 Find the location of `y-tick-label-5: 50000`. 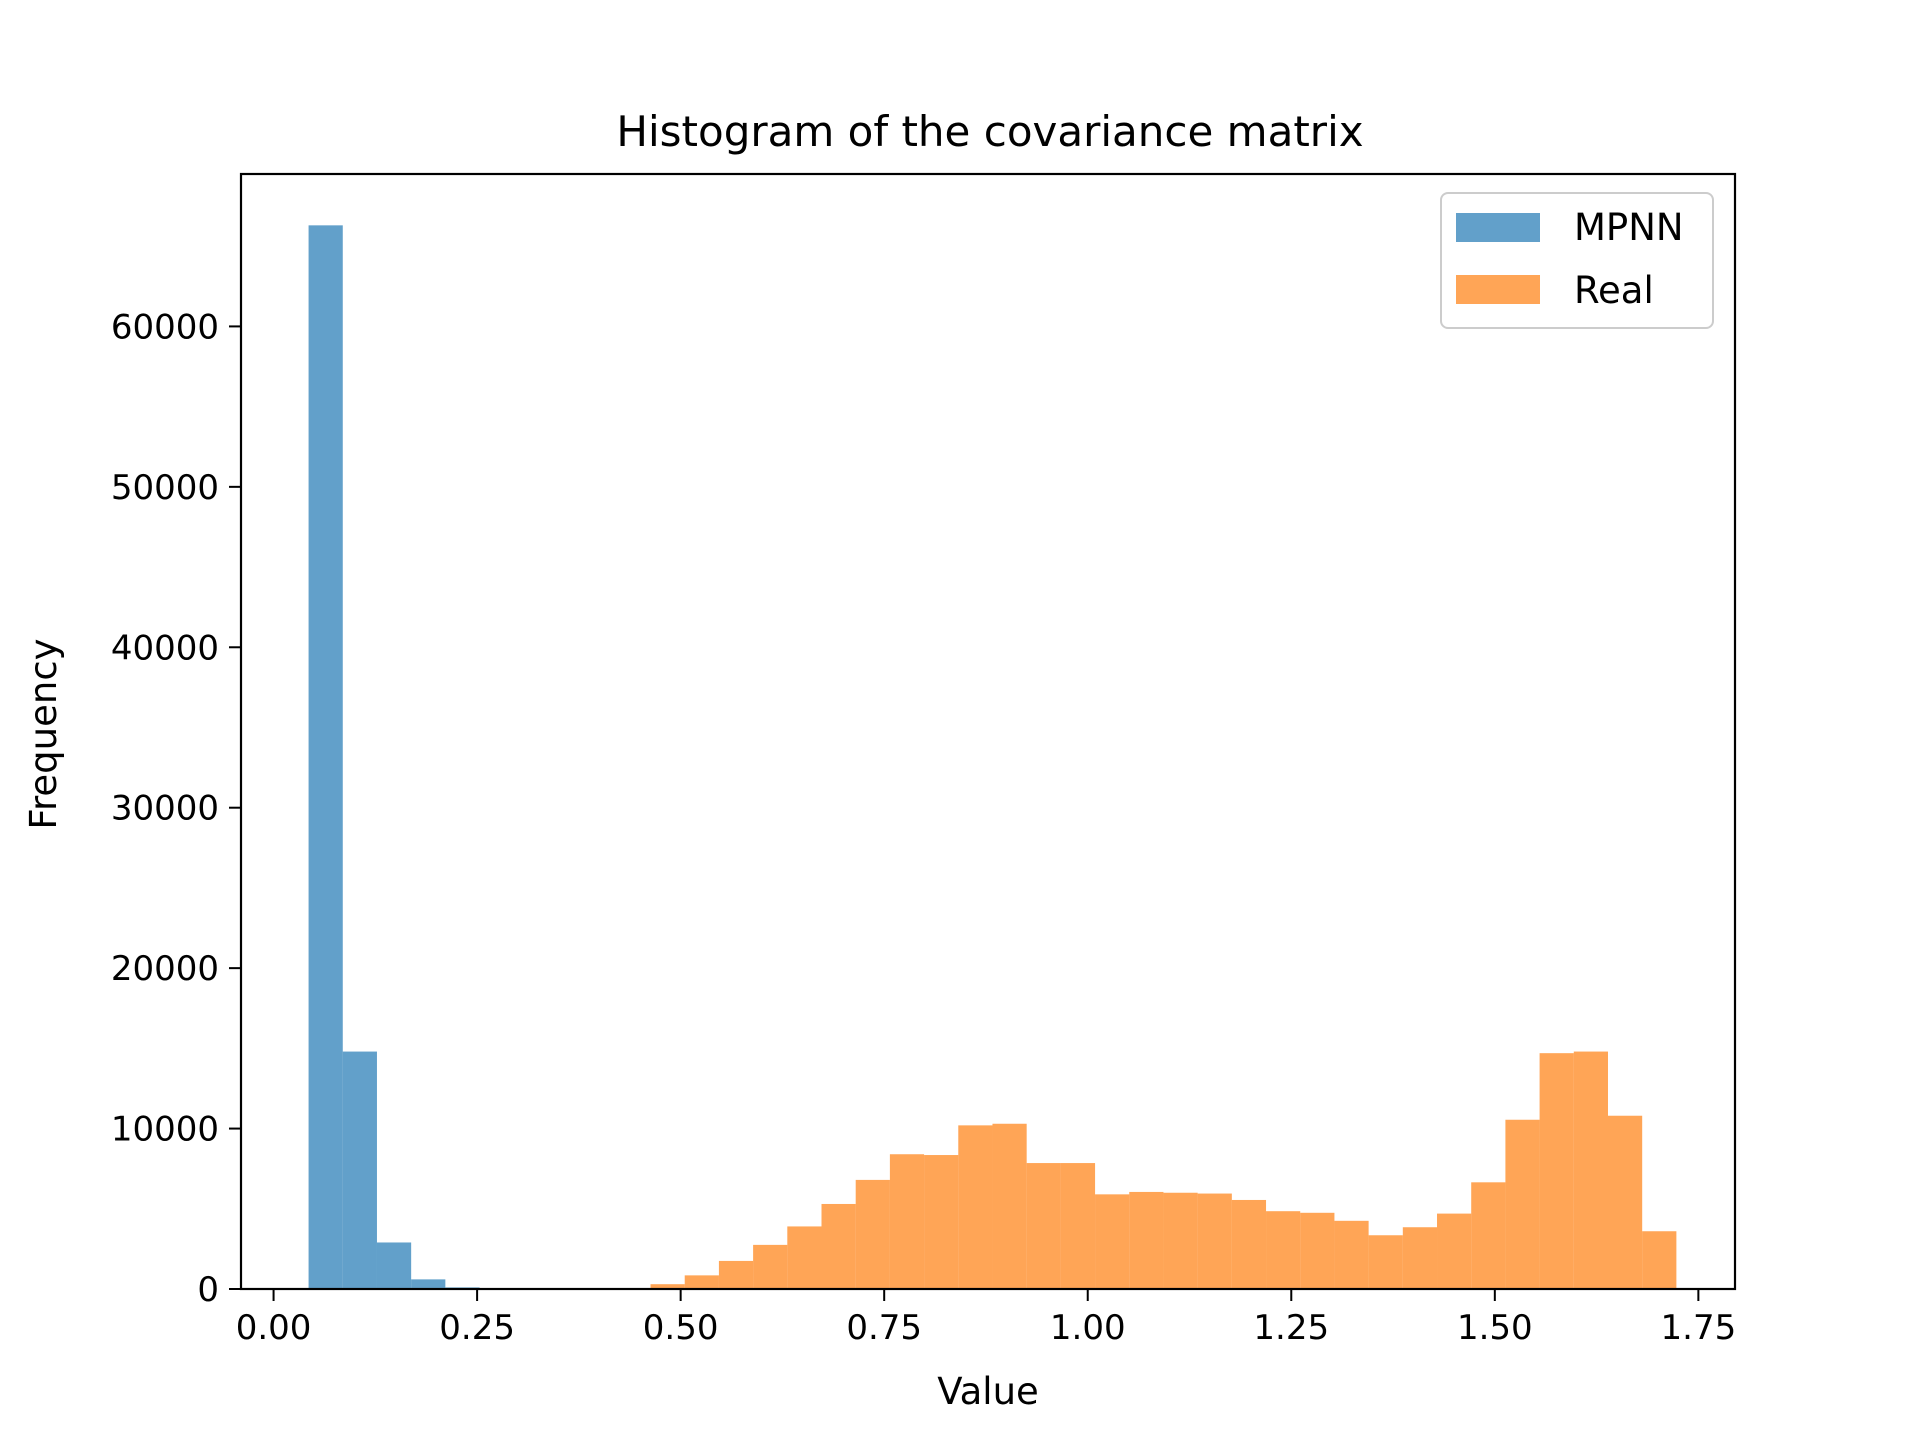

y-tick-label-5: 50000 is located at coordinates (165, 488).